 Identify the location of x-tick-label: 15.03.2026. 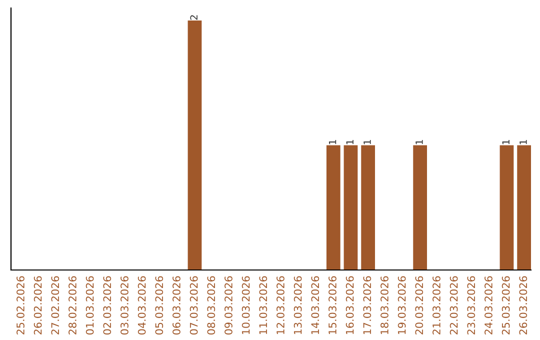
(332, 305).